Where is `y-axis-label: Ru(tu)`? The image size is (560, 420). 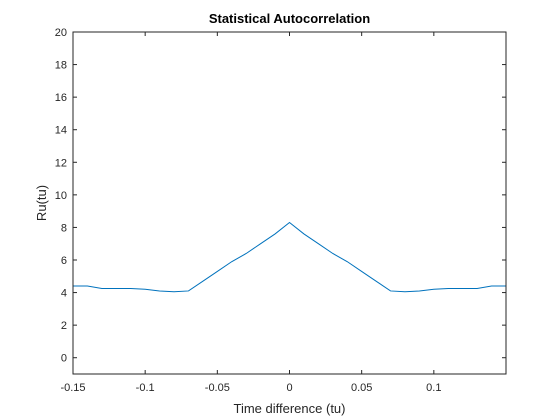
y-axis-label: Ru(tu) is located at coordinates (41, 203).